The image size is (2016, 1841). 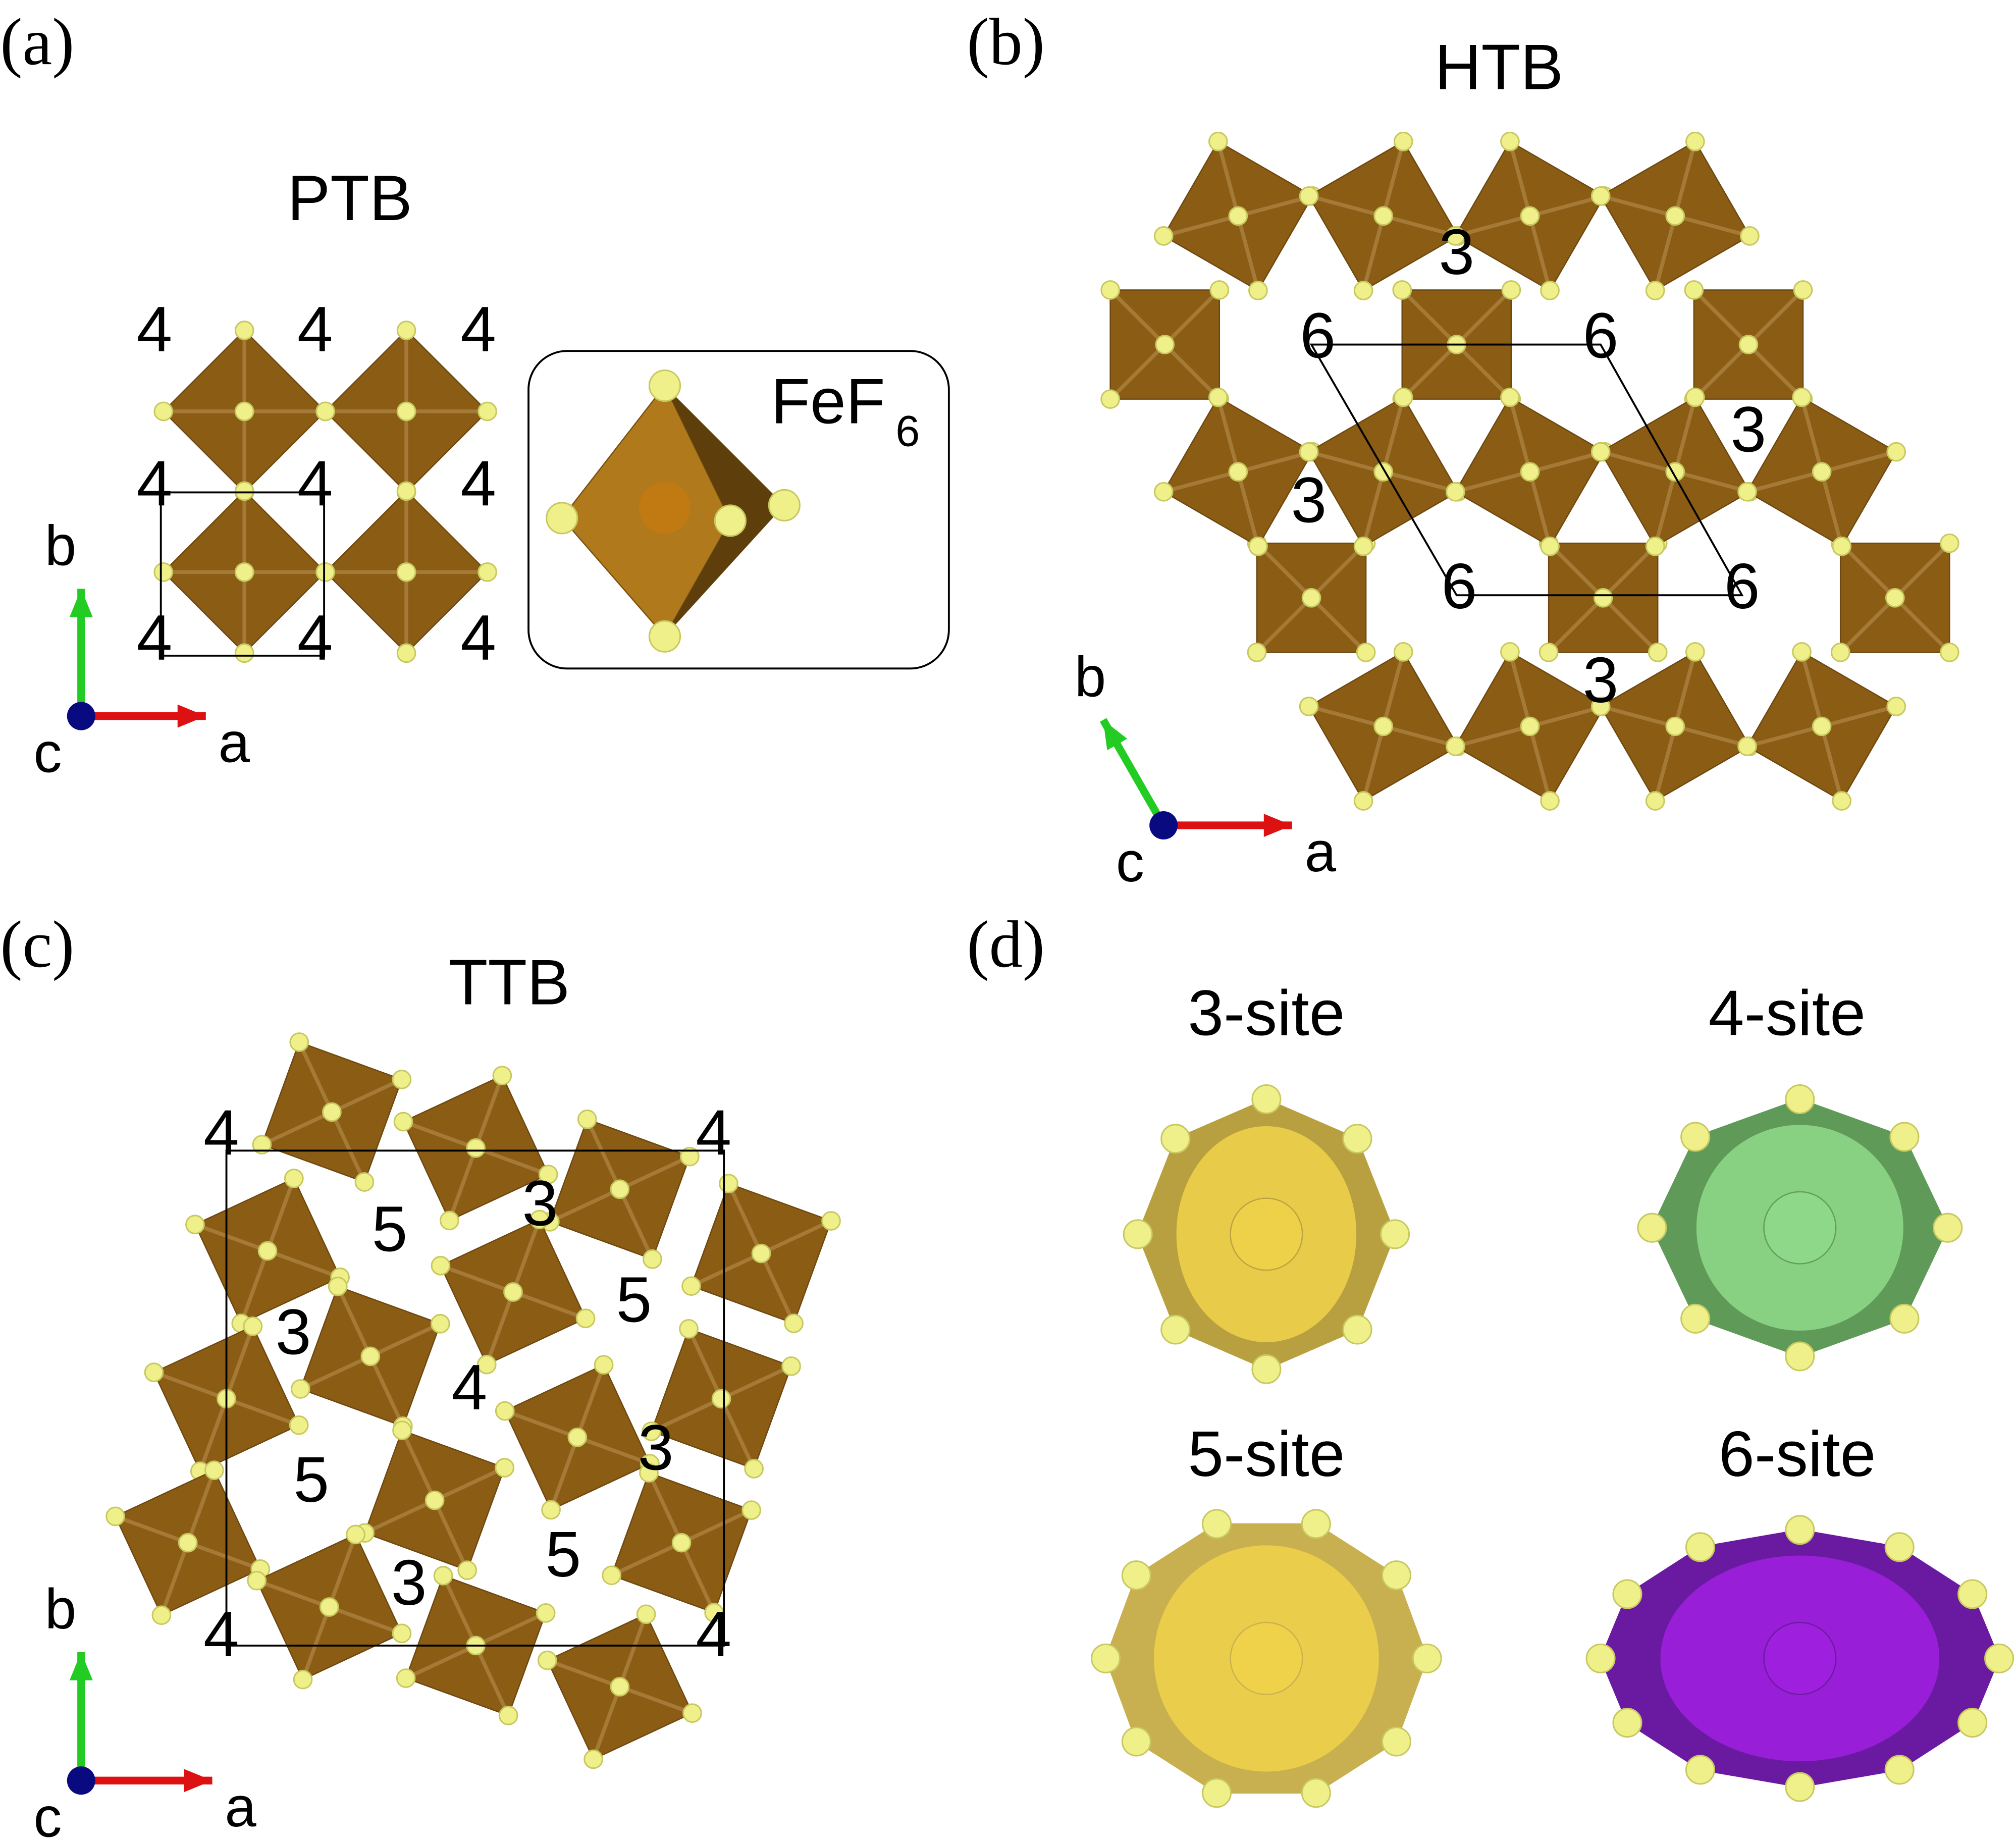 I want to click on axis-label: c, so click(x=48, y=1813).